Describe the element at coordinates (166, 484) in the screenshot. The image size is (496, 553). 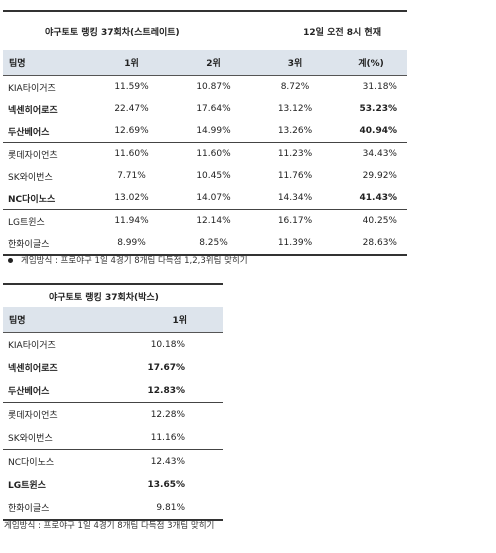
I see `value-cell: 13.65%` at that location.